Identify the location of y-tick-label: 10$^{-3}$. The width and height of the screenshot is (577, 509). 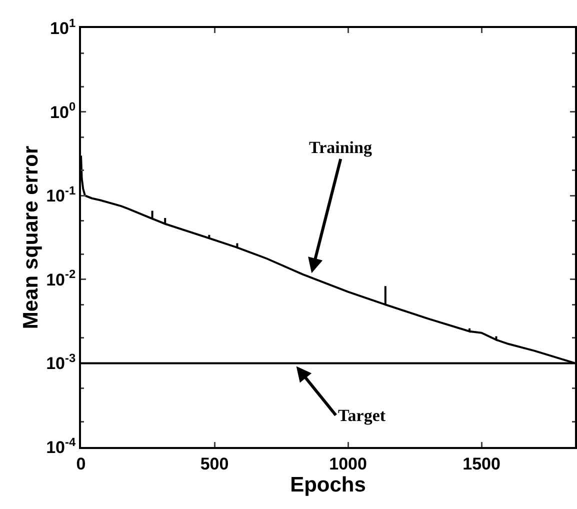
(61, 362).